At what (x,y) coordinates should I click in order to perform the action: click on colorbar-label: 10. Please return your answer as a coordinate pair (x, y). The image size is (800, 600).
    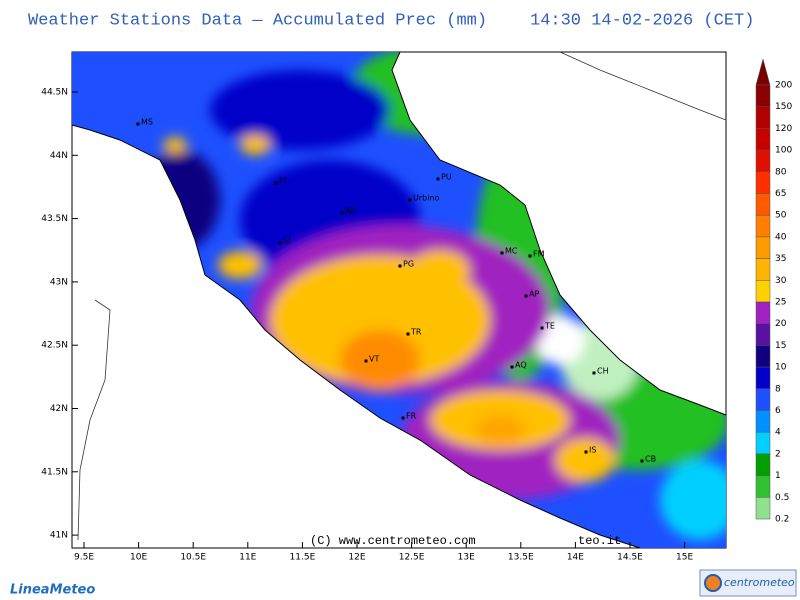
    Looking at the image, I should click on (781, 368).